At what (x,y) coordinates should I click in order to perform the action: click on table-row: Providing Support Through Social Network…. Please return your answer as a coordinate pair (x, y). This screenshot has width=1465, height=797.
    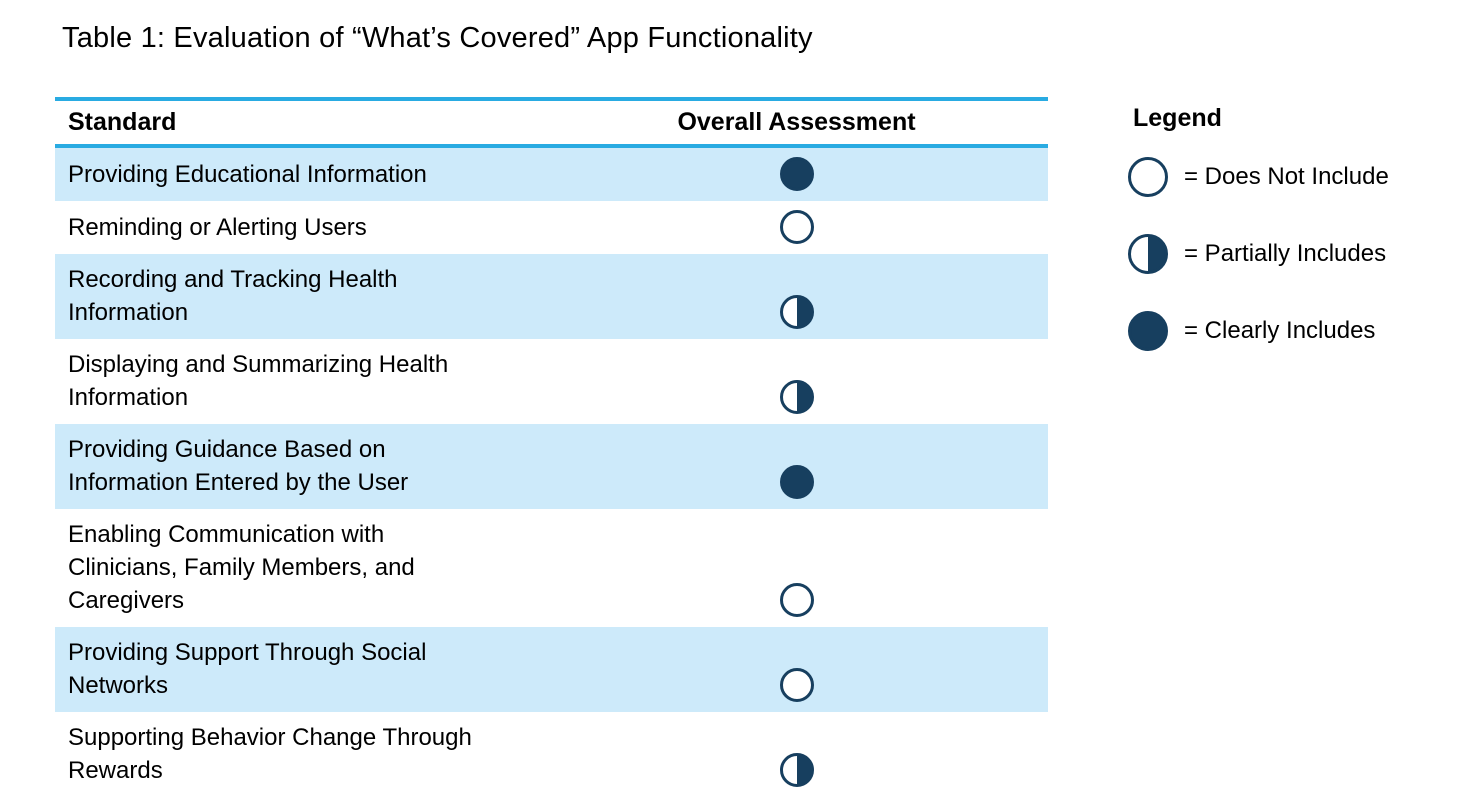
    Looking at the image, I should click on (551, 669).